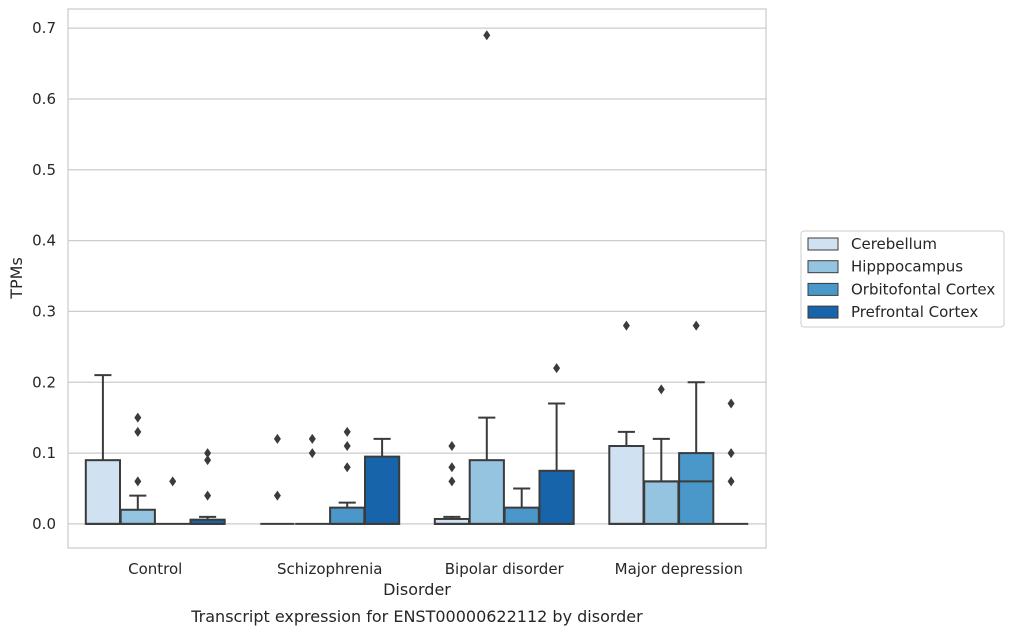 The width and height of the screenshot is (1014, 634). Describe the element at coordinates (894, 244) in the screenshot. I see `legend-label: Cerebellum` at that location.